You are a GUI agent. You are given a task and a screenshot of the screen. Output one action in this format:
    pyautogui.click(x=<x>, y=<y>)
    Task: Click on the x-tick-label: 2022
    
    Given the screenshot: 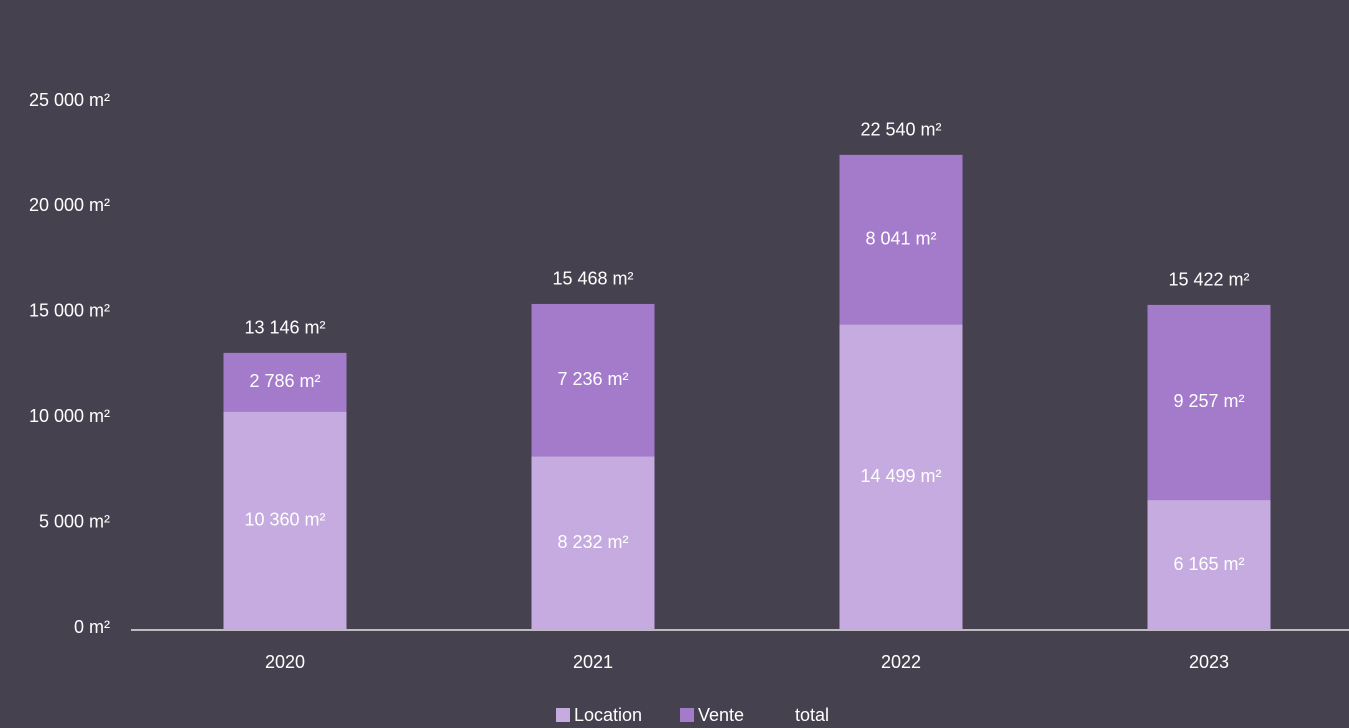 What is the action you would take?
    pyautogui.click(x=901, y=662)
    